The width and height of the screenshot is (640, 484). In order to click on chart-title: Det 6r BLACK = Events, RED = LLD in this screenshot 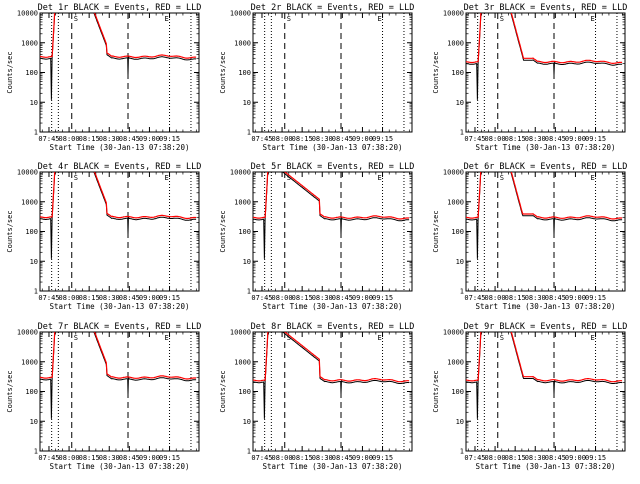, I will do `click(546, 167)`.